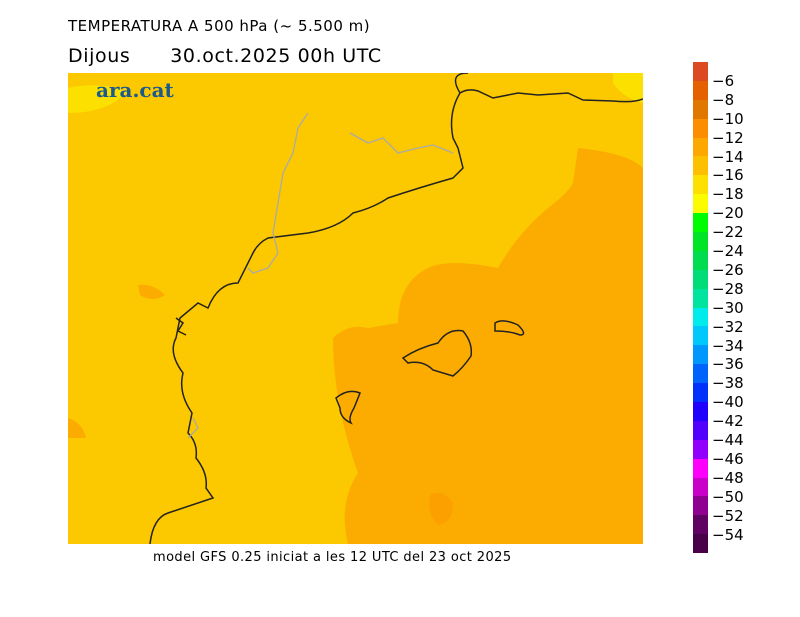  What do you see at coordinates (723, 99) in the screenshot?
I see `colorbar-label: −8` at bounding box center [723, 99].